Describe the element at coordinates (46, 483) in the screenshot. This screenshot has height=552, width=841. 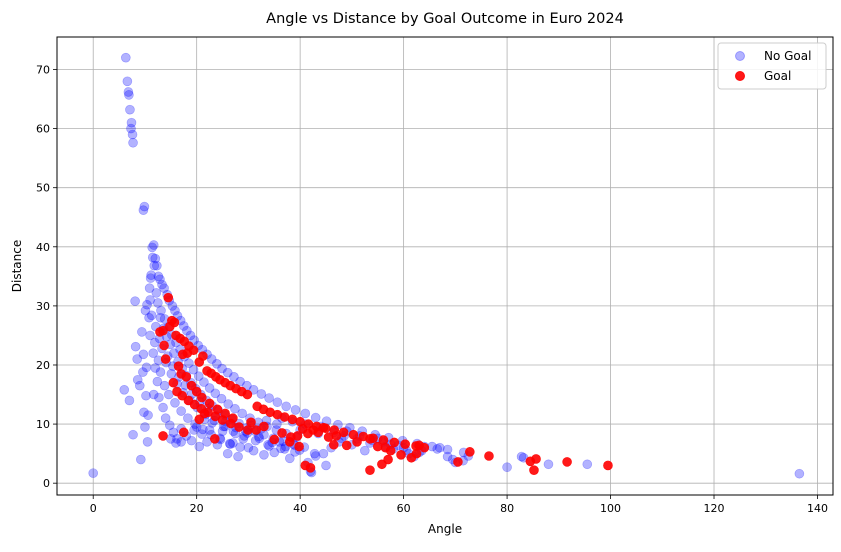
I see `y-tick-label: 0` at that location.